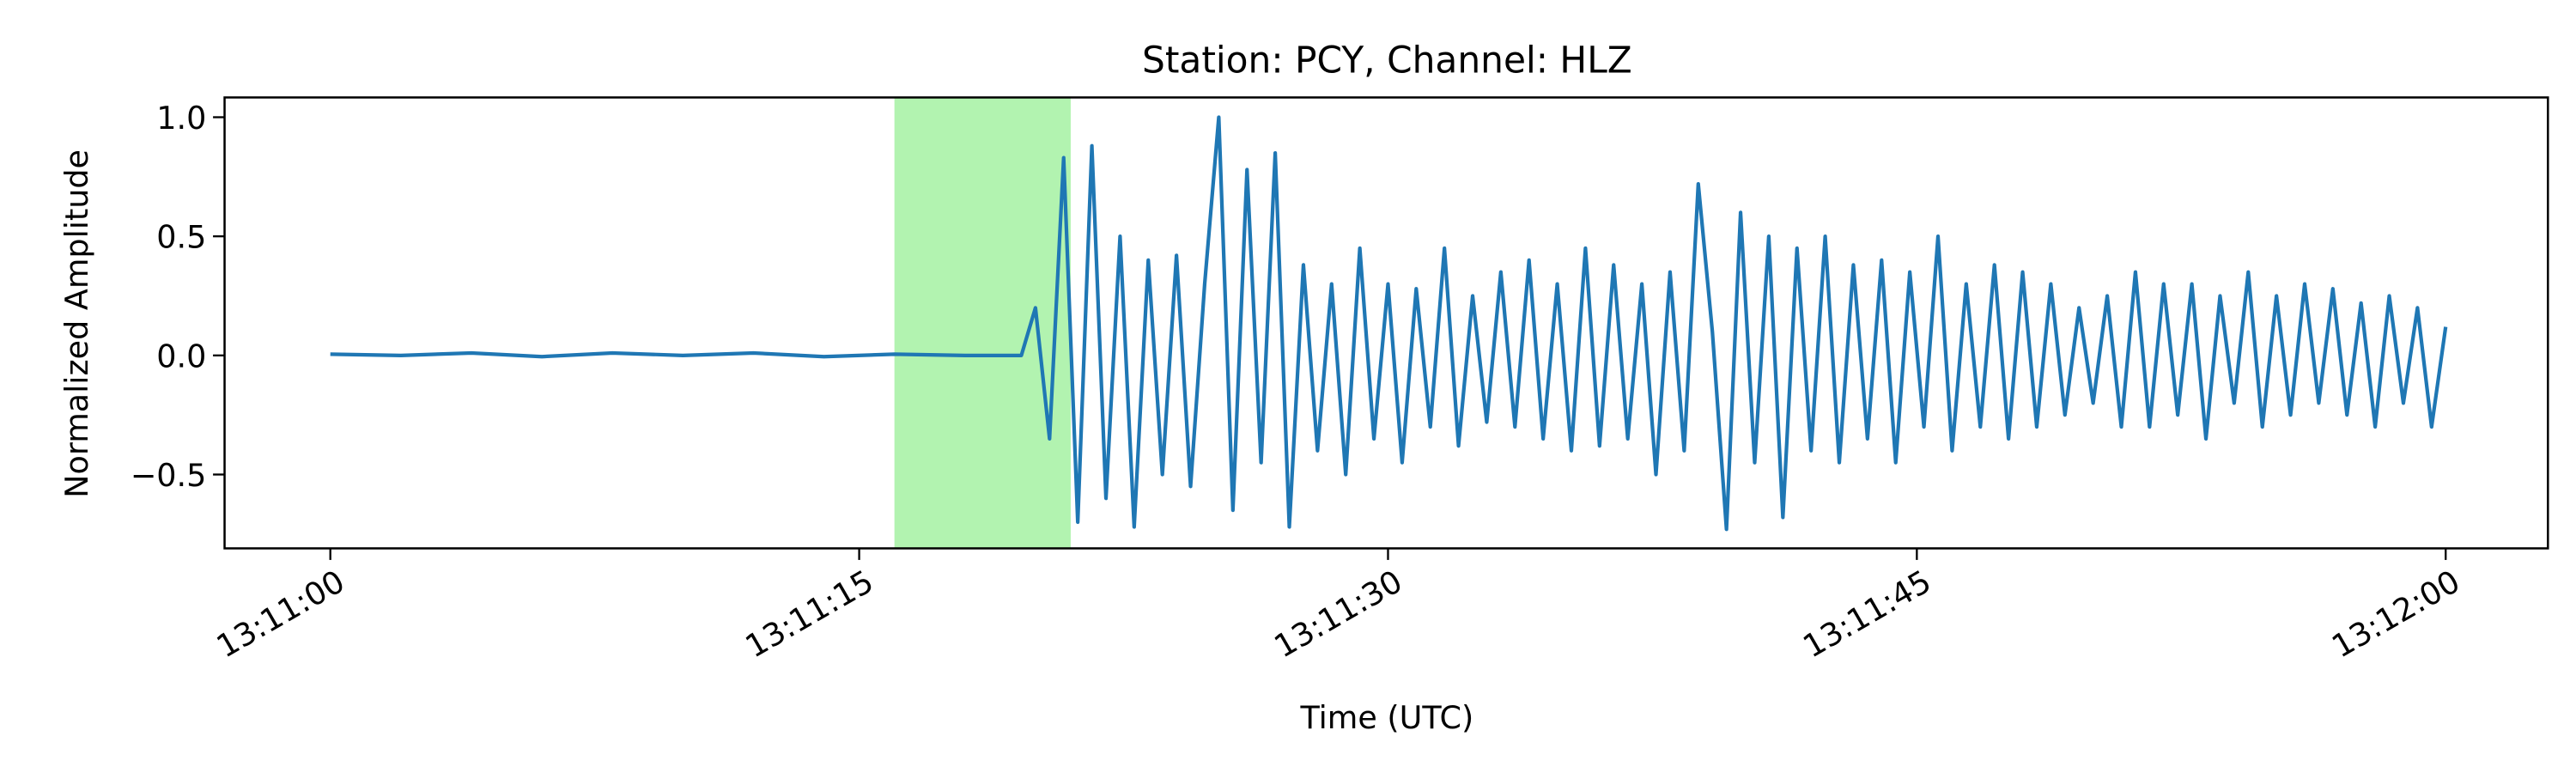 This screenshot has width=2576, height=773. What do you see at coordinates (2396, 614) in the screenshot?
I see `x-tick-label: 13:12:00` at bounding box center [2396, 614].